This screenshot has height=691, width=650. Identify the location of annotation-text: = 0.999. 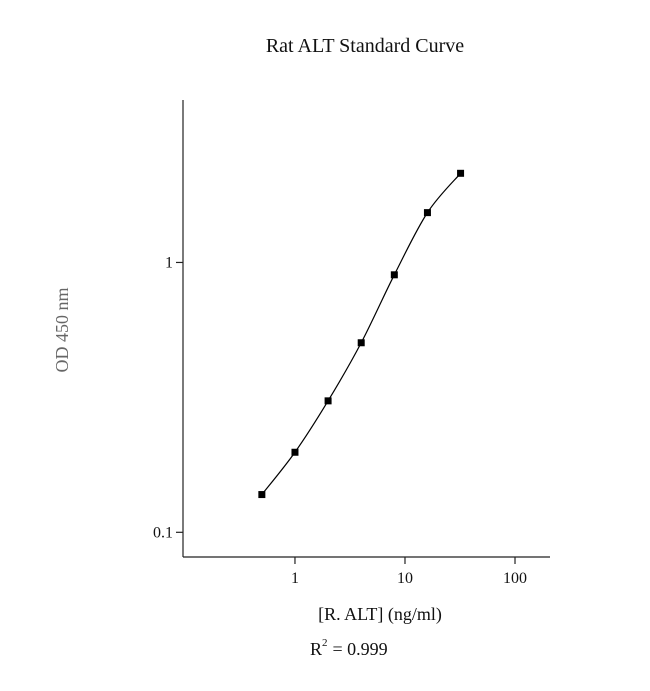
(360, 649).